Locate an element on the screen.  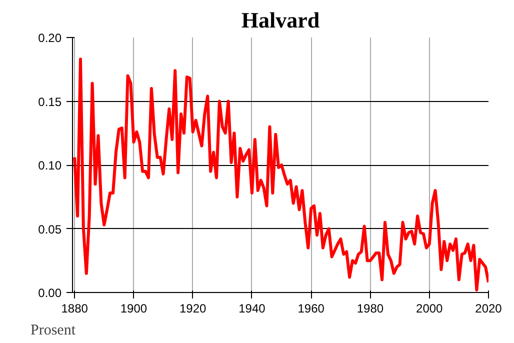
y-tick-label: 0.10 is located at coordinates (50, 165).